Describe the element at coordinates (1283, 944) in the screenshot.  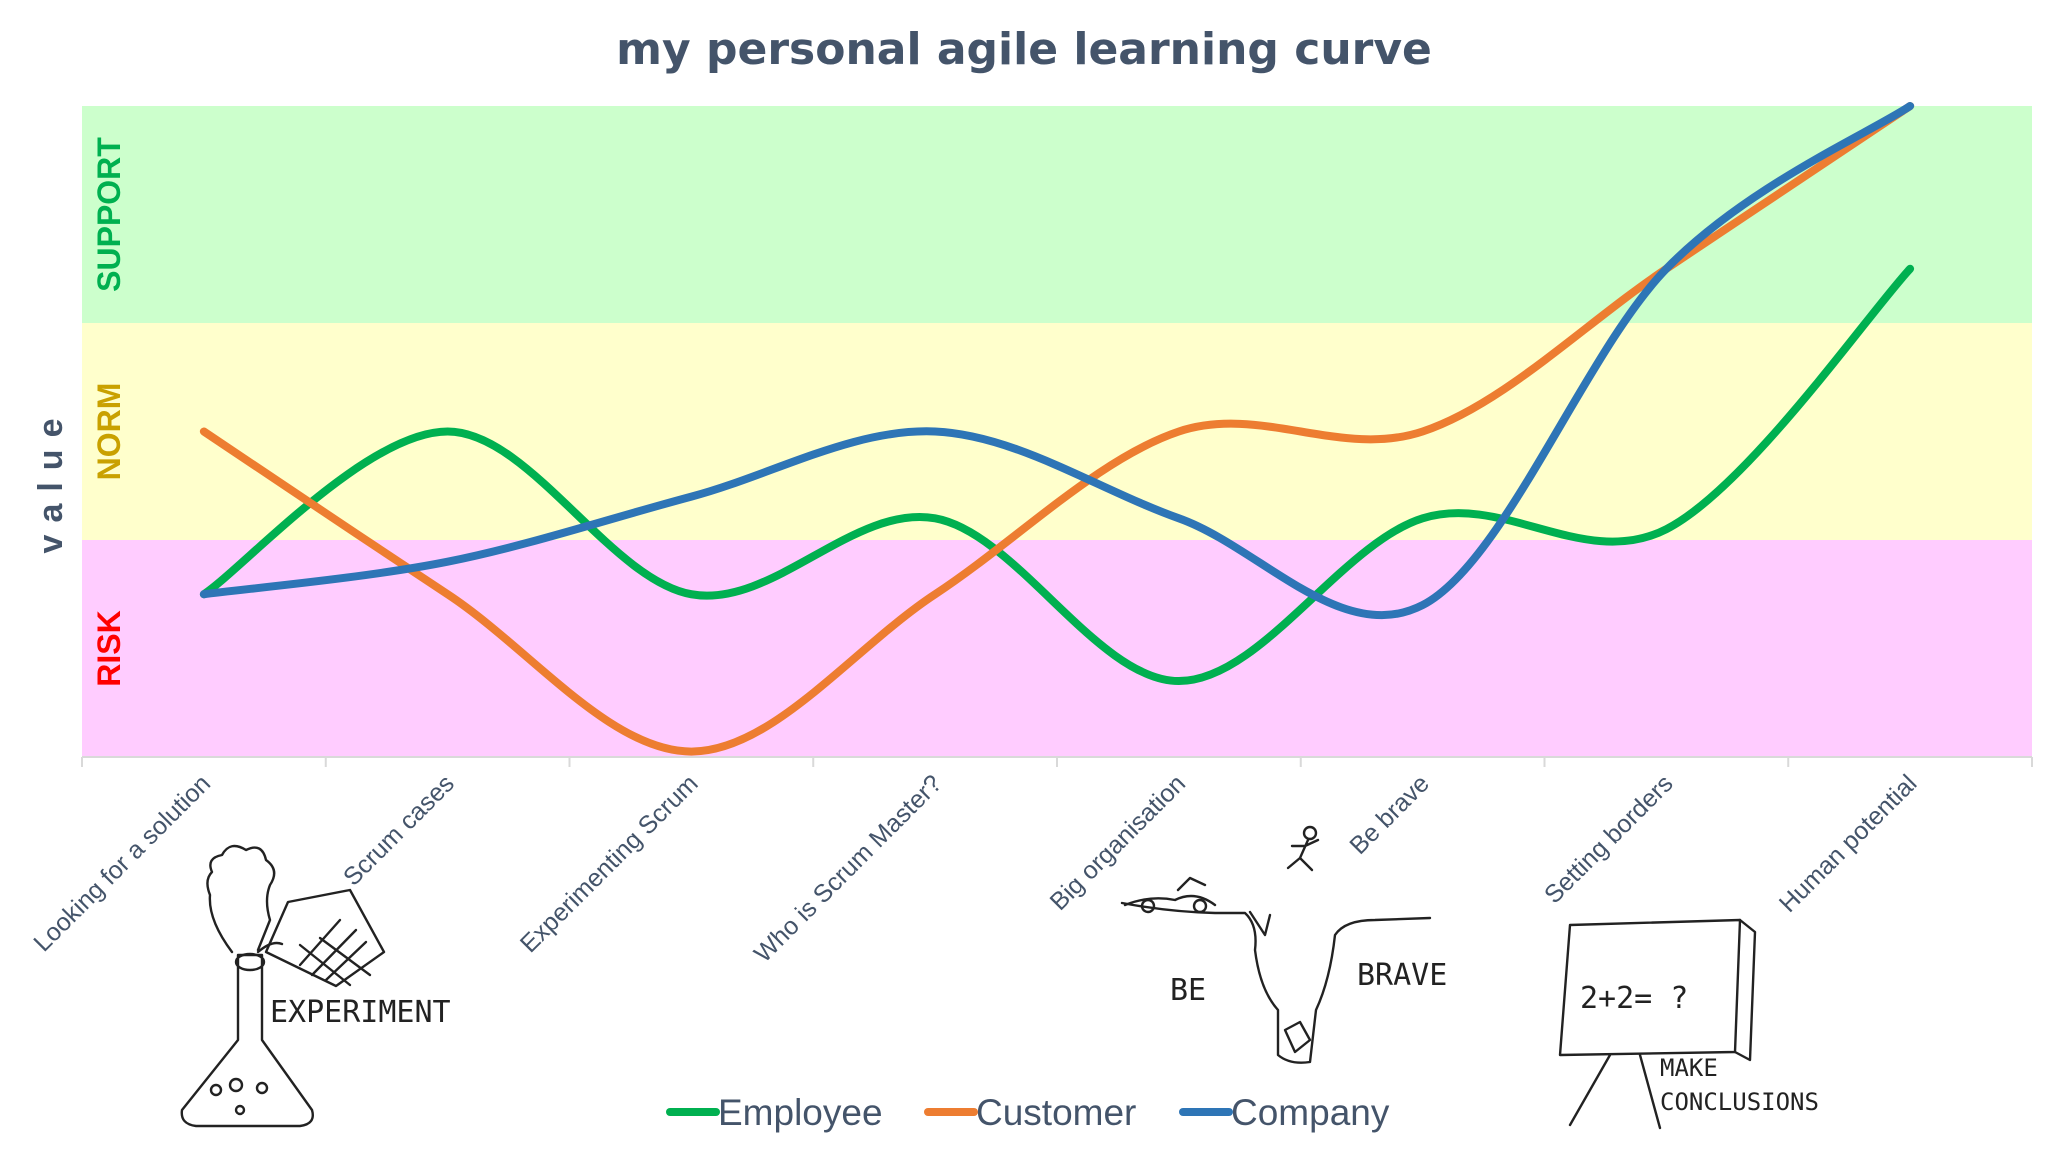
I see `be-brave-sketch: BE BRAVE` at that location.